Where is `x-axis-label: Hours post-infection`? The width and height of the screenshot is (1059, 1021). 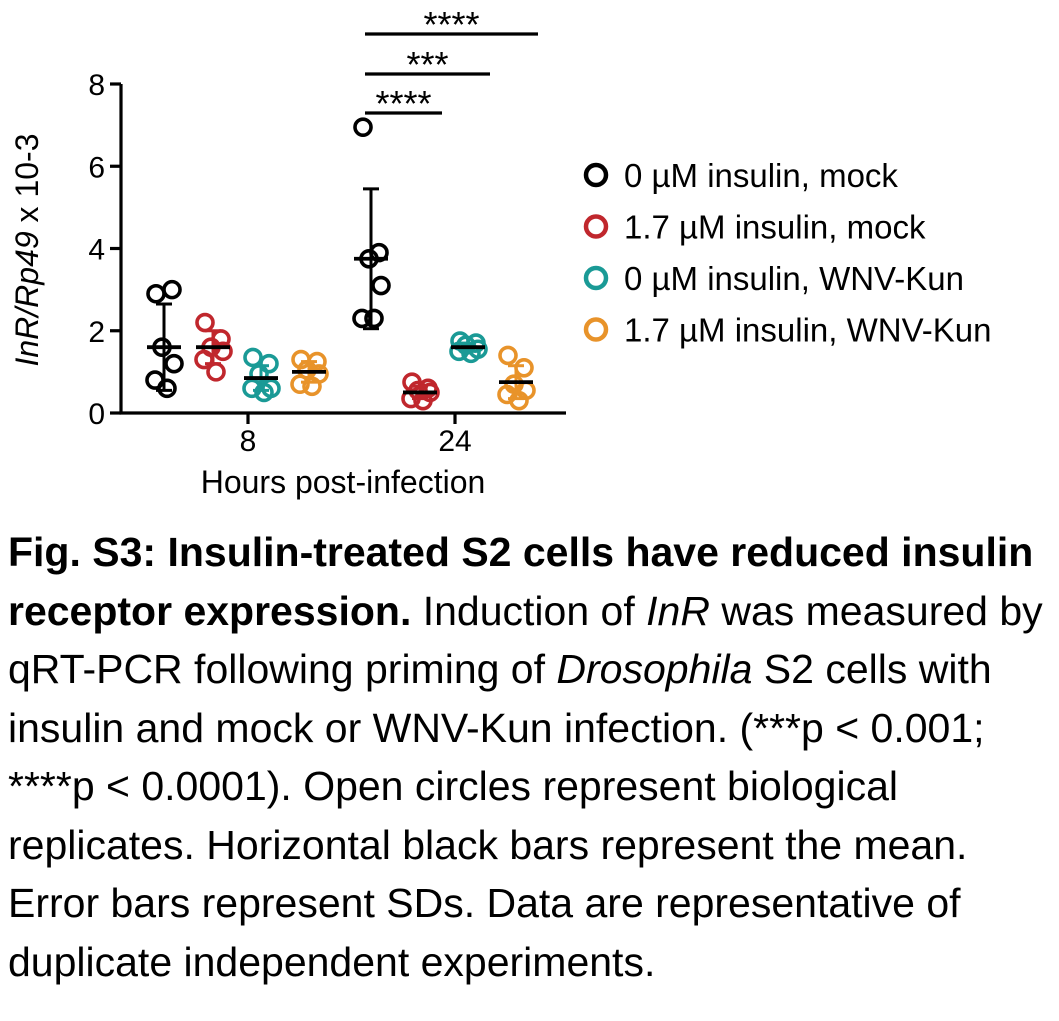 x-axis-label: Hours post-infection is located at coordinates (343, 482).